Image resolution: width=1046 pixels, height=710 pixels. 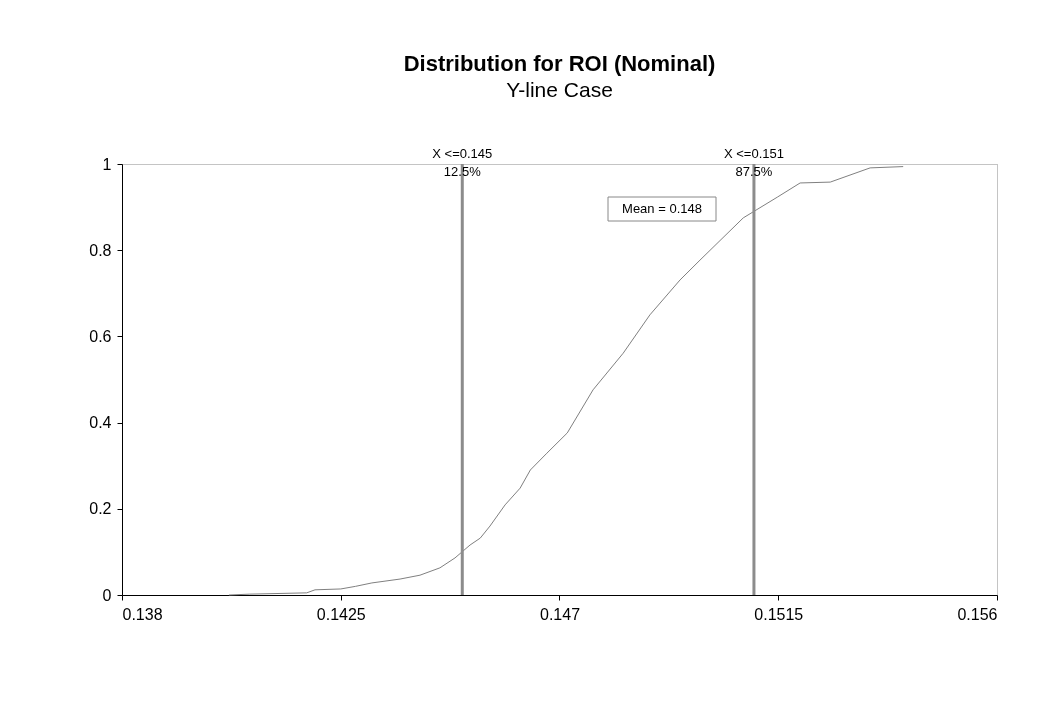 I want to click on y-tick-label: 0, so click(x=107, y=595).